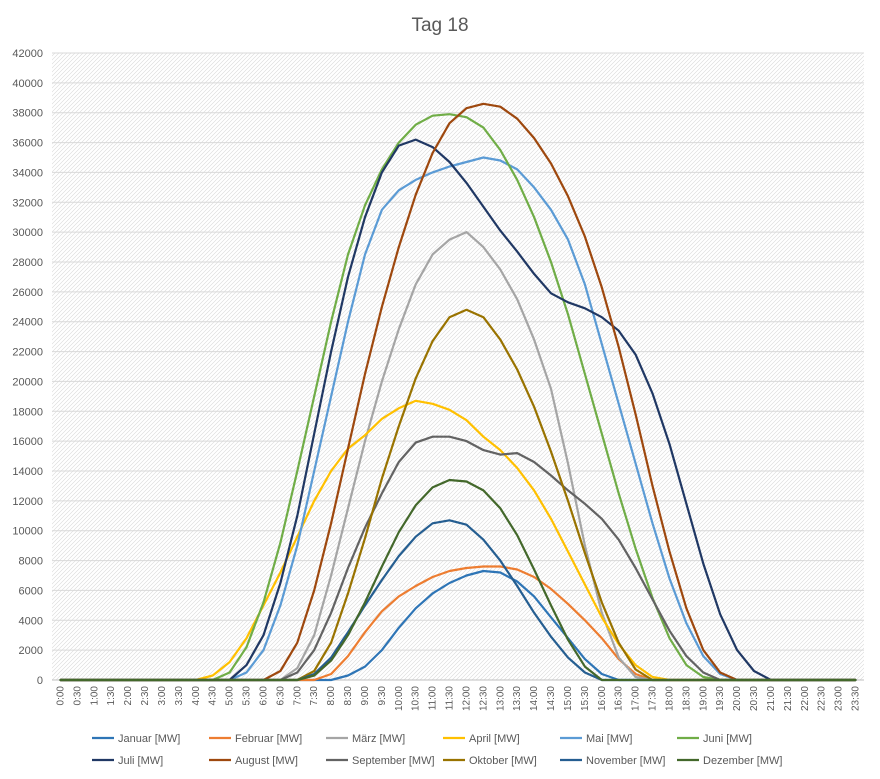 The width and height of the screenshot is (880, 779). What do you see at coordinates (382, 696) in the screenshot?
I see `x-tick-label: 9:30` at bounding box center [382, 696].